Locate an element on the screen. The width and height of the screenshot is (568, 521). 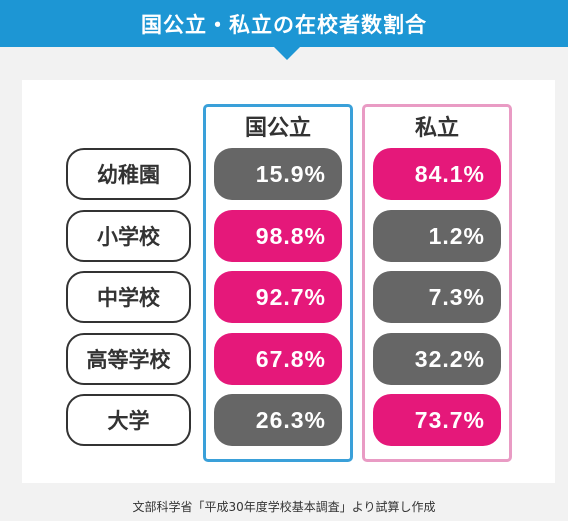
page-title: 国公立・私立の在校者数割合 is located at coordinates (284, 24).